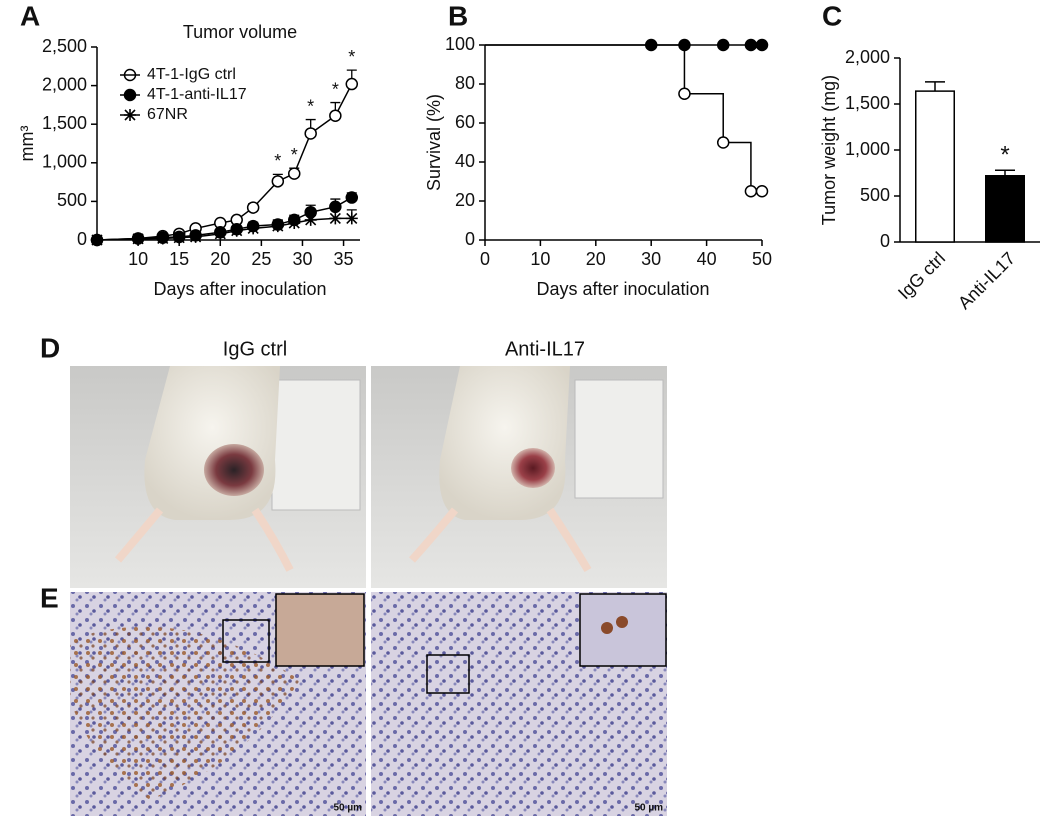  Describe the element at coordinates (519, 704) in the screenshot. I see `micrograph-anti` at that location.